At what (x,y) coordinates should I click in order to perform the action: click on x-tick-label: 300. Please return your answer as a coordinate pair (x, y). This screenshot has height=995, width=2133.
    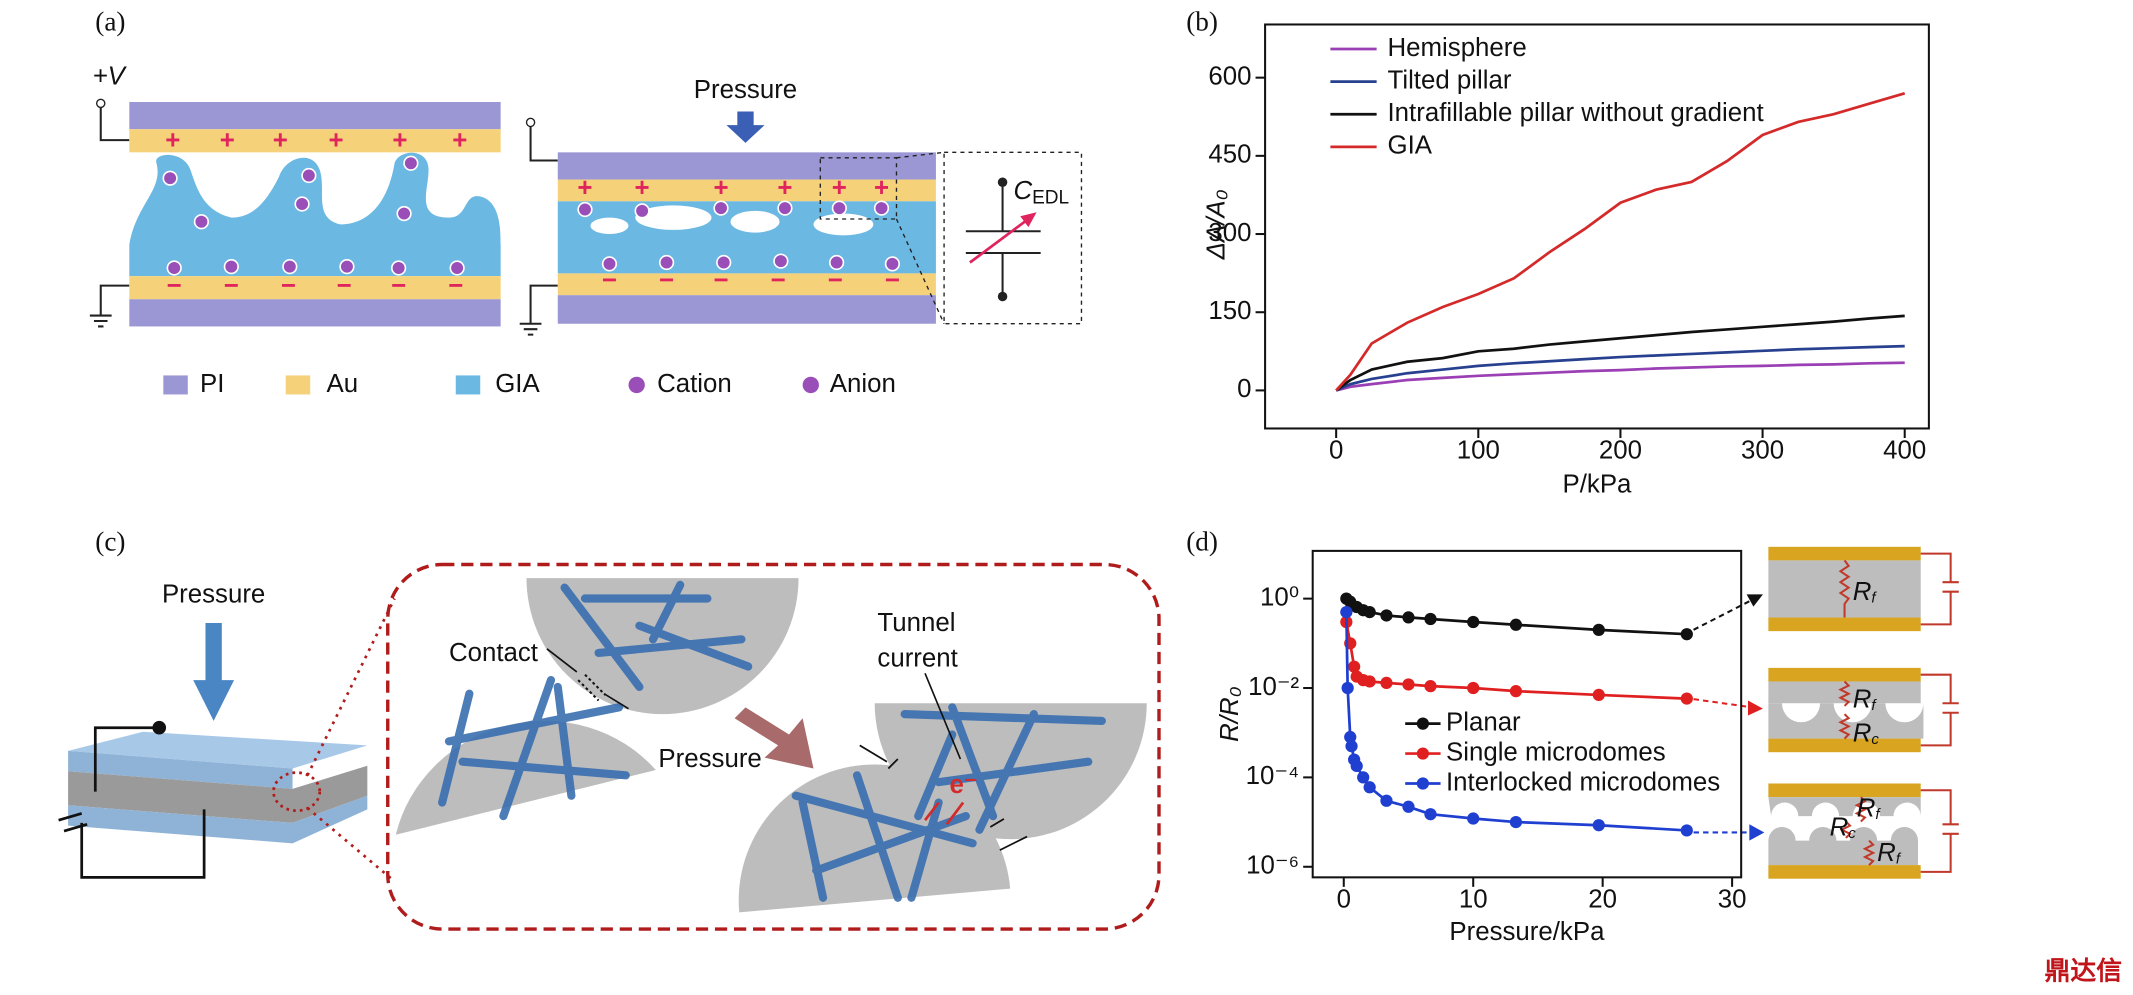
    Looking at the image, I should click on (1762, 450).